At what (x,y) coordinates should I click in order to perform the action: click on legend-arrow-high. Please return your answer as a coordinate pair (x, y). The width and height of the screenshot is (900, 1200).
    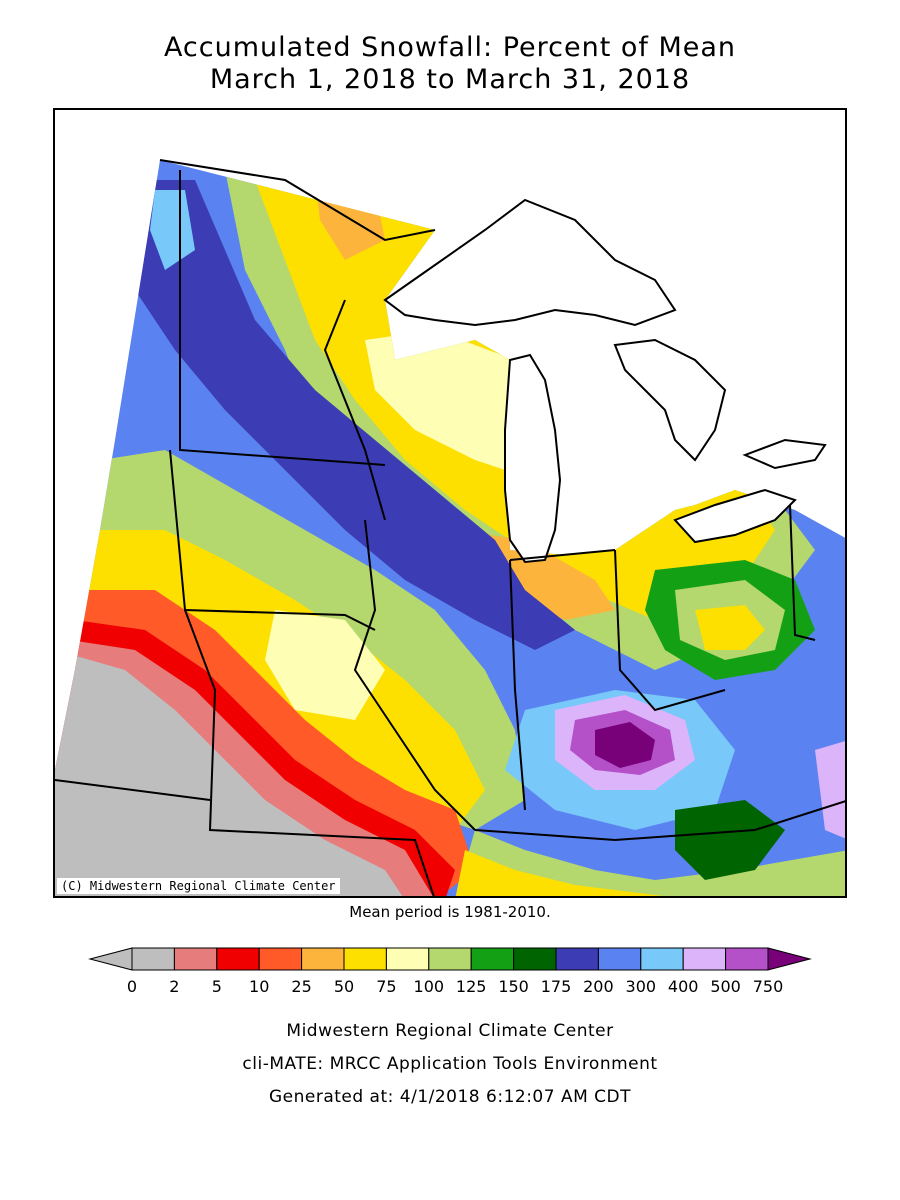
    Looking at the image, I should click on (789, 959).